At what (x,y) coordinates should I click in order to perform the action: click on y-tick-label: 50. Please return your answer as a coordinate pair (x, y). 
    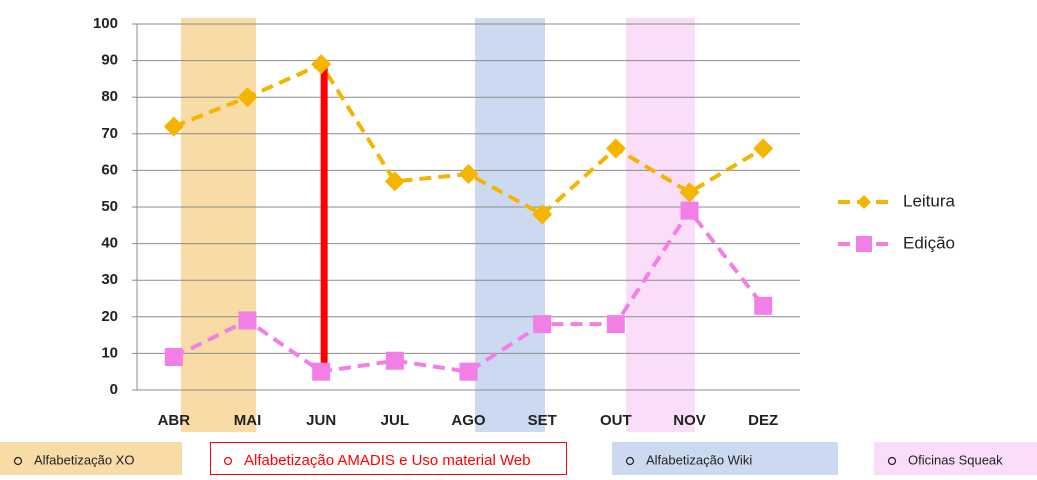
    Looking at the image, I should click on (109, 206).